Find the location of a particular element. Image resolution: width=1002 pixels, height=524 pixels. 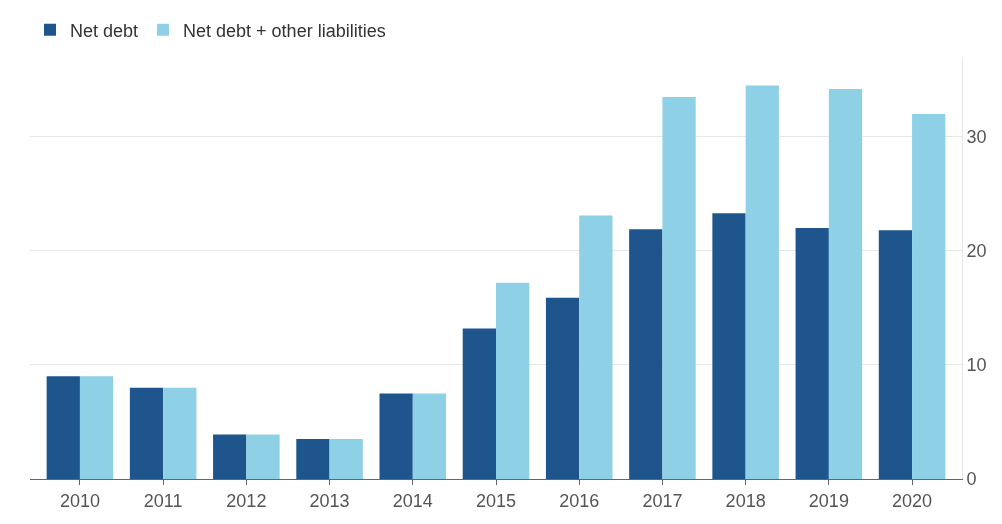

legend-label: Net debt + other liabilities is located at coordinates (284, 30).